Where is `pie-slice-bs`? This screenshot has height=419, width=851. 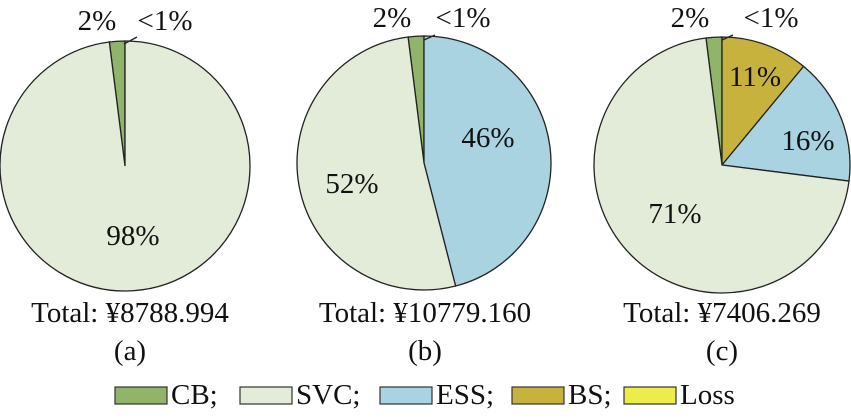
pie-slice-bs is located at coordinates (763, 101).